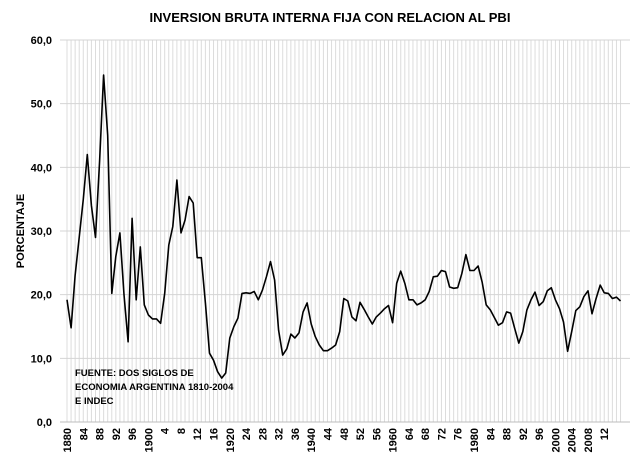 Image resolution: width=640 pixels, height=464 pixels. What do you see at coordinates (263, 434) in the screenshot?
I see `x-tick-label: 28` at bounding box center [263, 434].